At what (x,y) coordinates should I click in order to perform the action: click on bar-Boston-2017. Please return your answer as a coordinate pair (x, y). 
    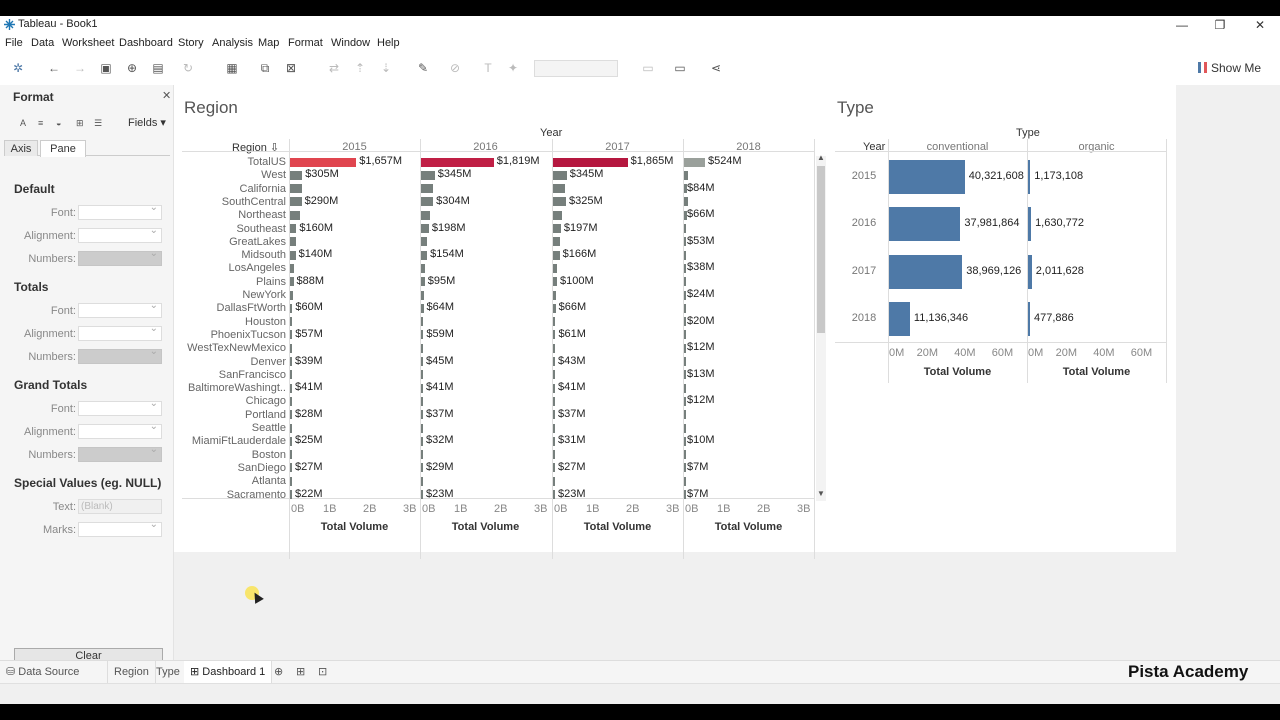
    Looking at the image, I should click on (554, 455).